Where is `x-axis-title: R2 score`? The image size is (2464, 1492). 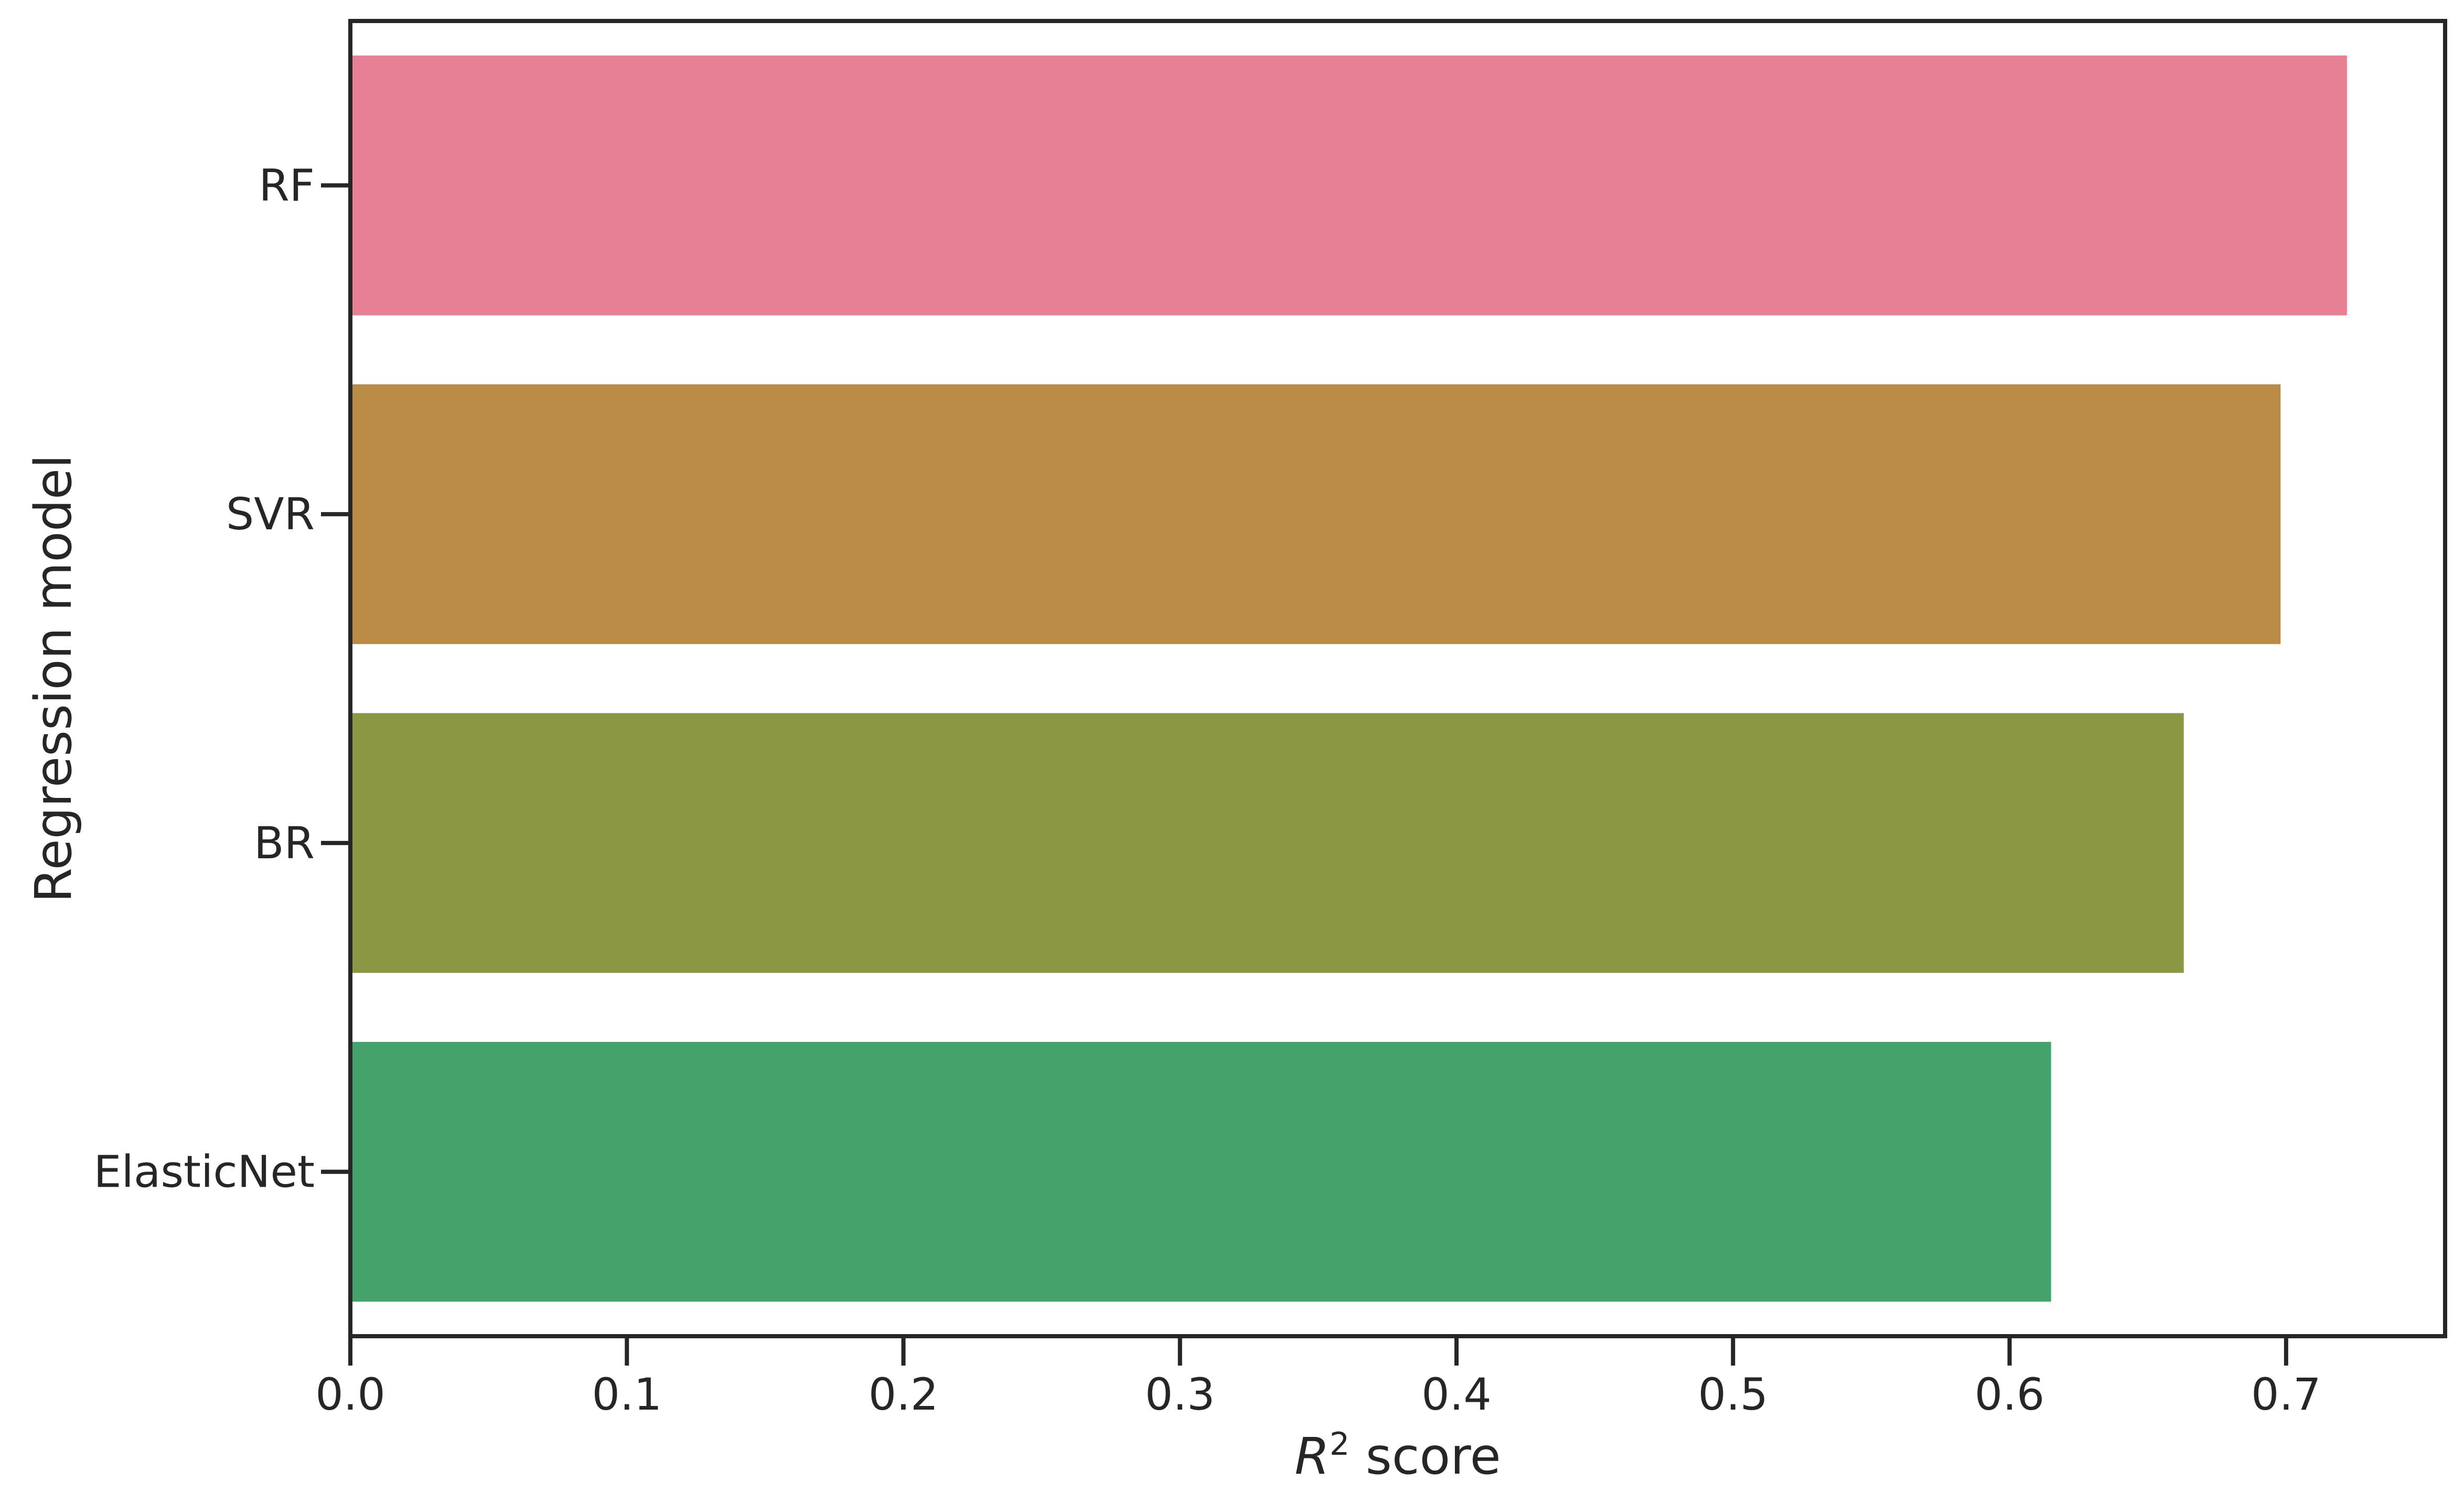
x-axis-title: R2 score is located at coordinates (1397, 1456).